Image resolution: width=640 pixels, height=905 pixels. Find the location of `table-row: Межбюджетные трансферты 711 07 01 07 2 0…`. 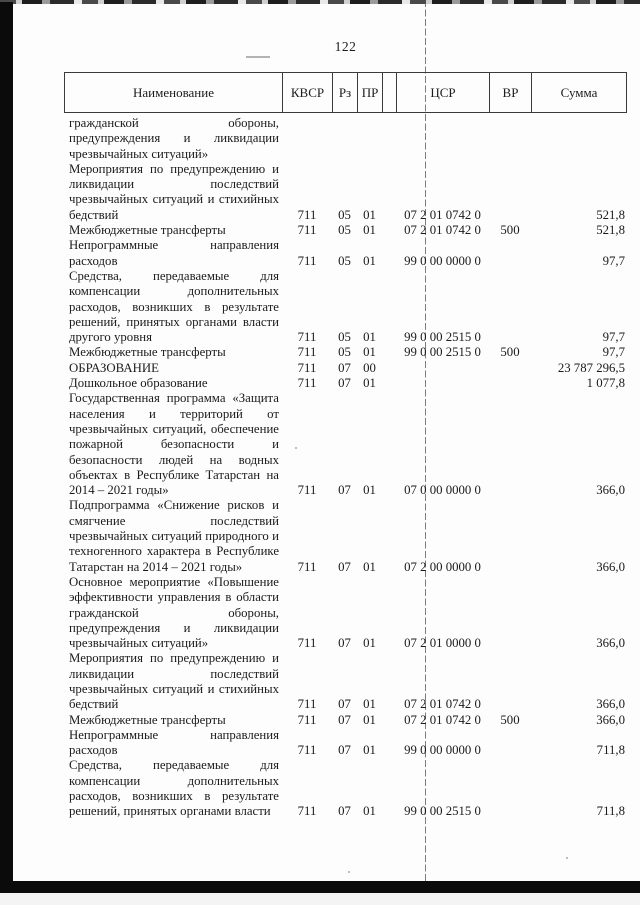

table-row: Межбюджетные трансферты 711 07 01 07 2 0… is located at coordinates (345, 720).